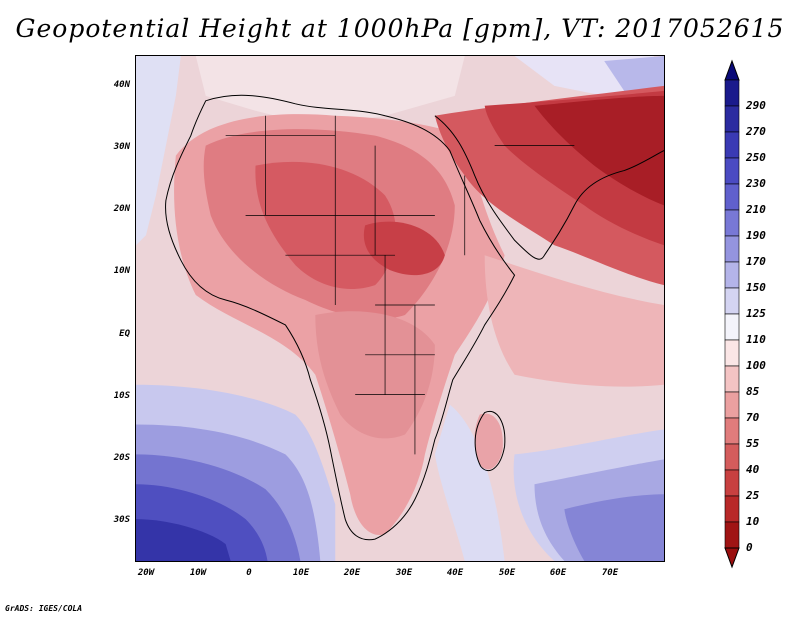 The width and height of the screenshot is (800, 618). I want to click on lat-label-40n: 40N, so click(121, 85).